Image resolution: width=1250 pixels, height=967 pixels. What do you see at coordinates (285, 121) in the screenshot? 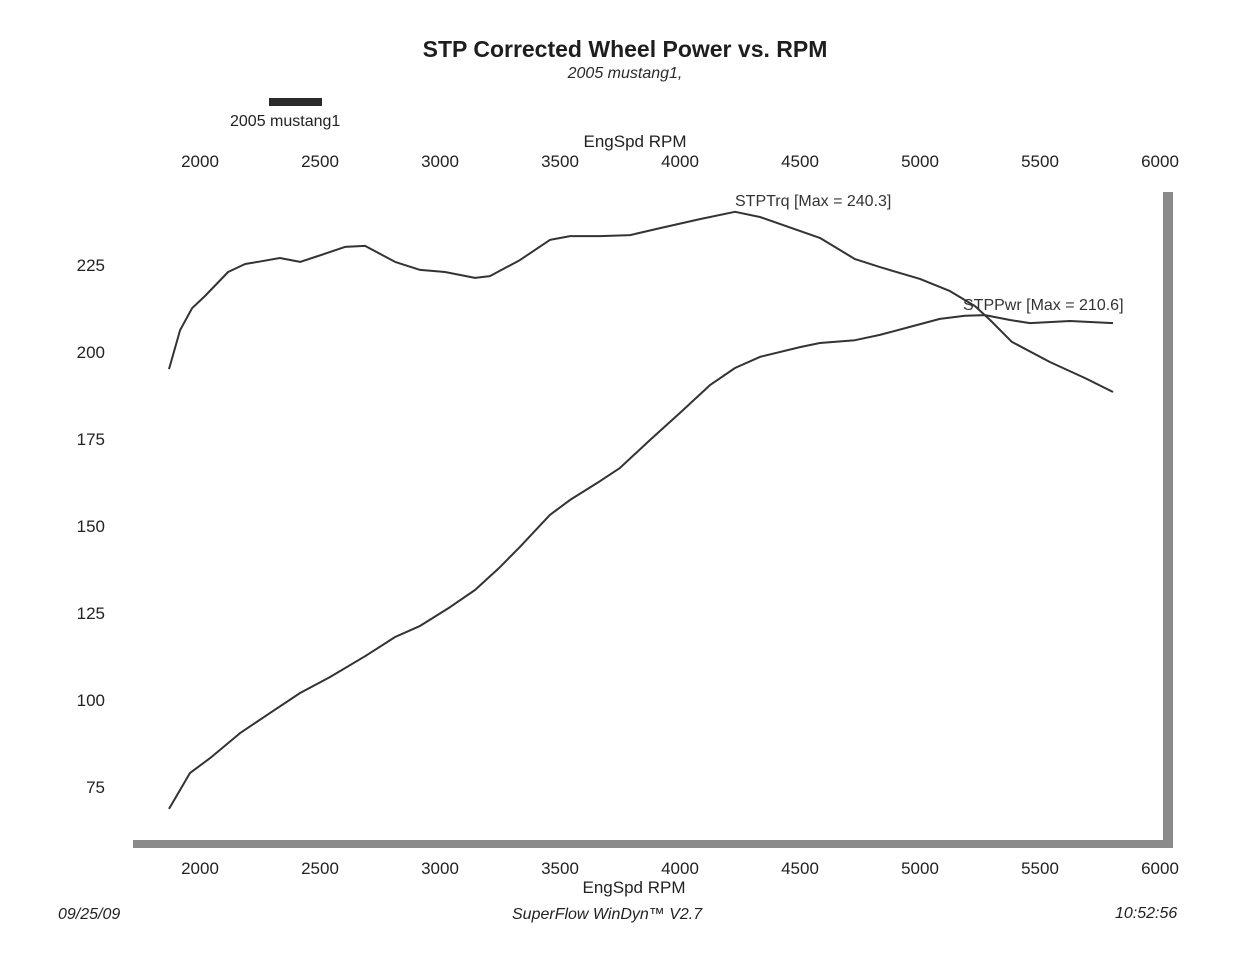
I see `legend-label: 2005 mustang1` at bounding box center [285, 121].